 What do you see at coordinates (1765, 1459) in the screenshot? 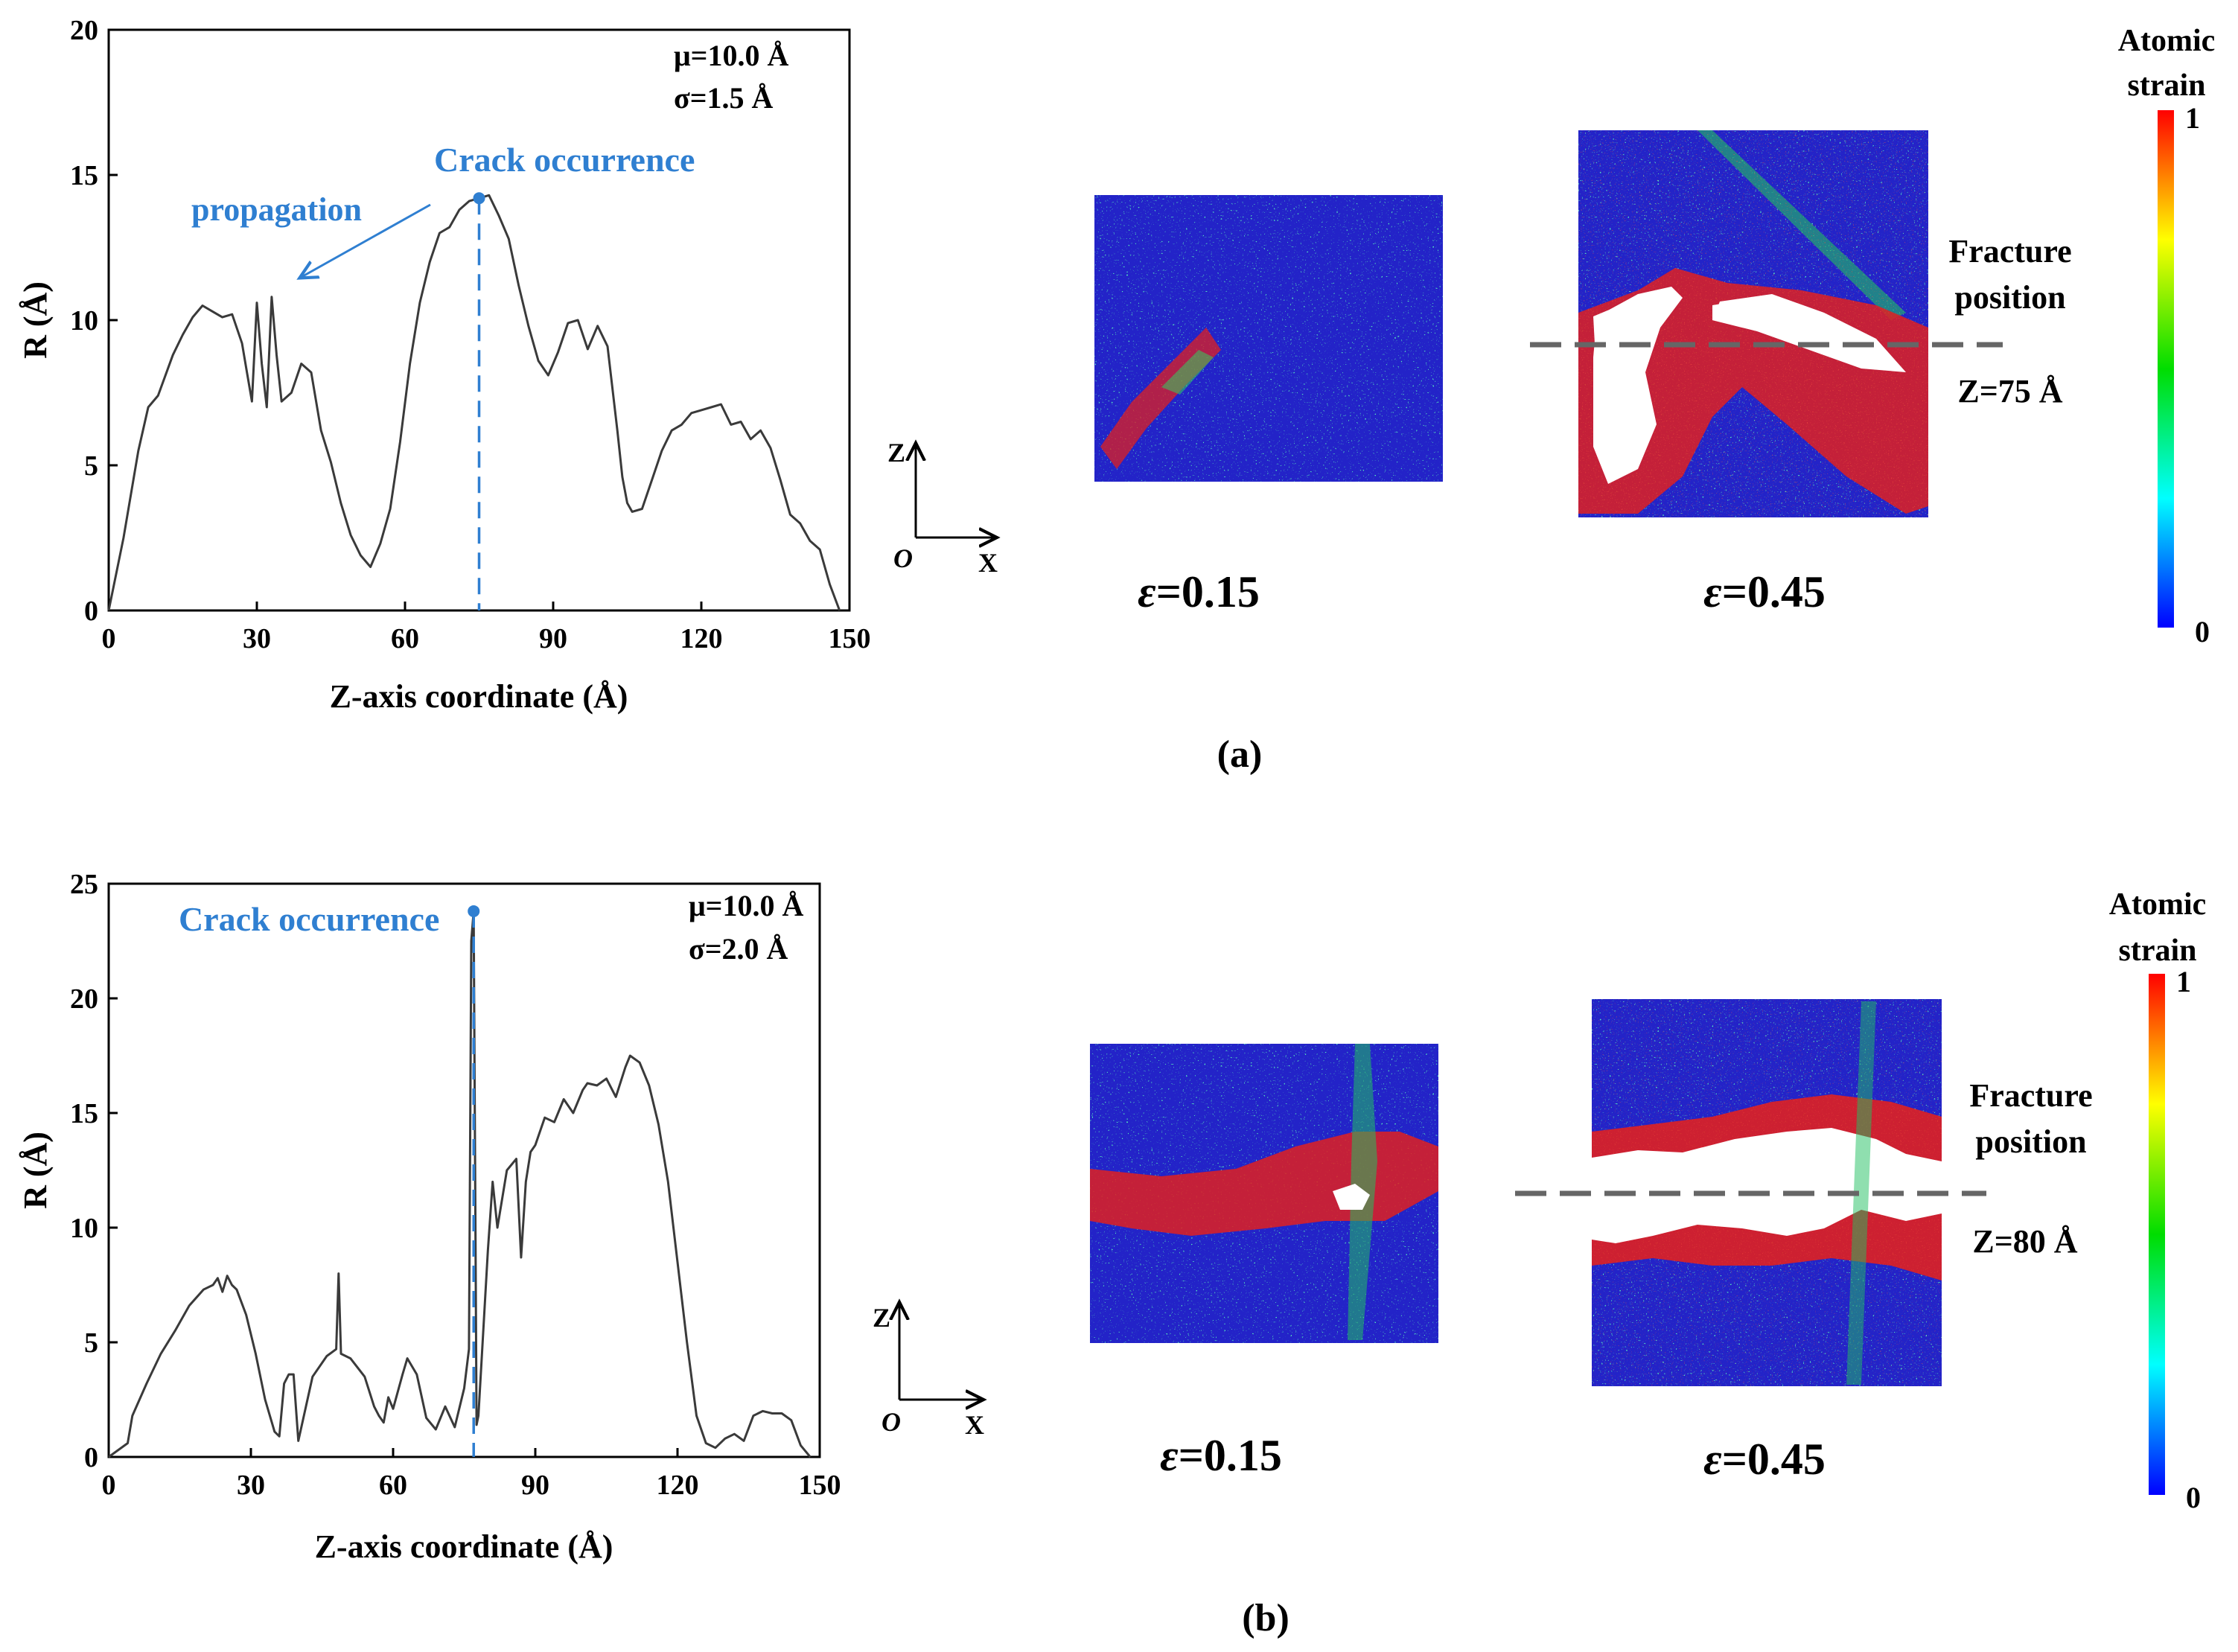
I see `snapshot-label-b-2: ε=0.45` at bounding box center [1765, 1459].